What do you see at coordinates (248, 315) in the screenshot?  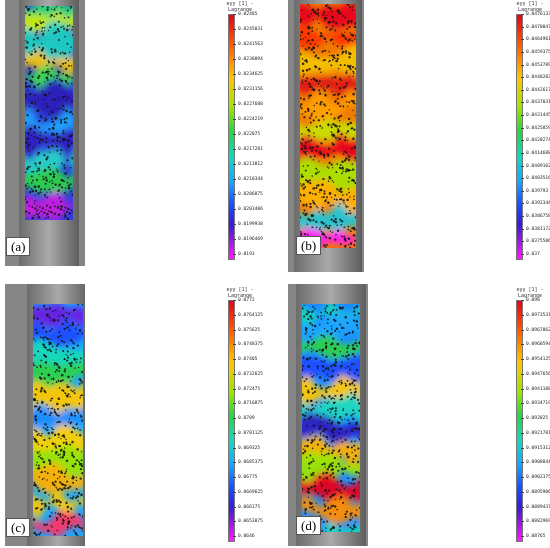 I see `colorbar-tick-label: 0.0764125` at bounding box center [248, 315].